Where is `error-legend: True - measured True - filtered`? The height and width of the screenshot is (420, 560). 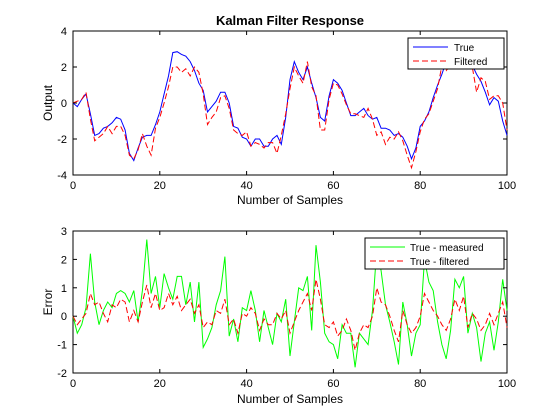
error-legend: True - measured True - filtered is located at coordinates (434, 253).